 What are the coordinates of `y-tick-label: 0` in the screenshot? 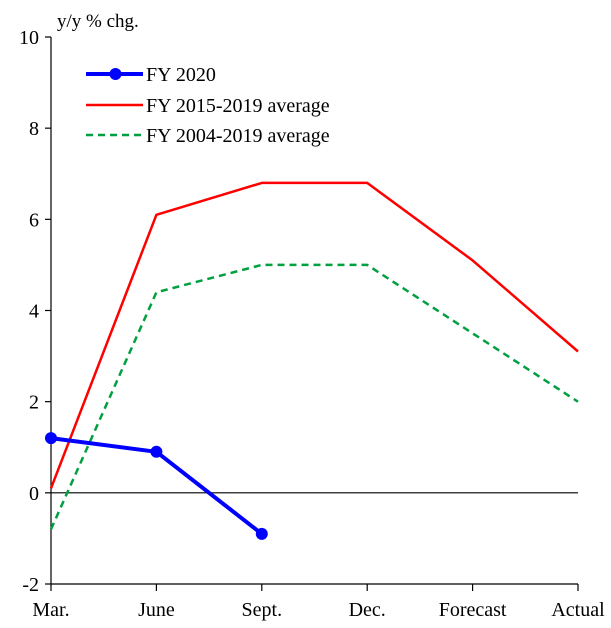 It's located at (34, 494).